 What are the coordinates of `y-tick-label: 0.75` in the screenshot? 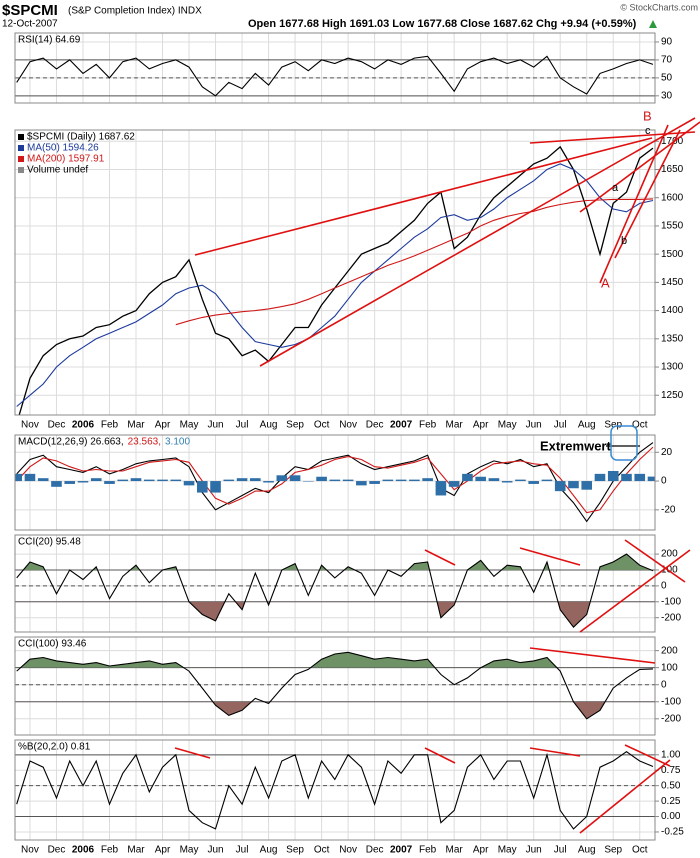 It's located at (671, 770).